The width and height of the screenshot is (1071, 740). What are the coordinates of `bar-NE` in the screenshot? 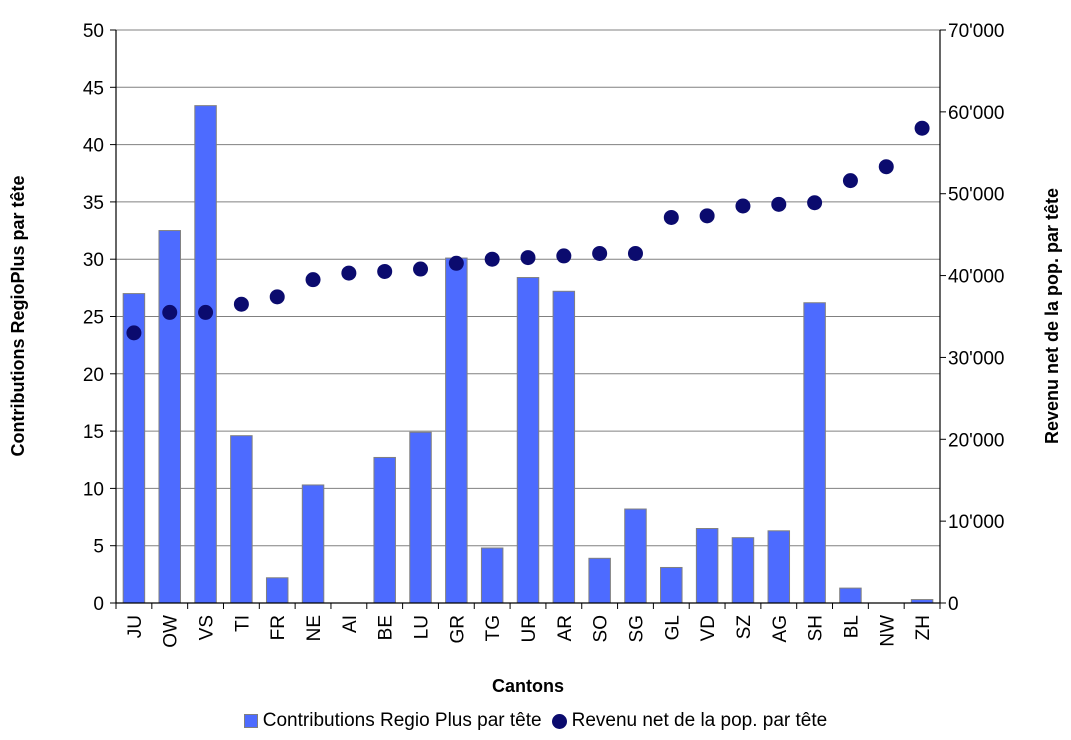 It's located at (313, 544).